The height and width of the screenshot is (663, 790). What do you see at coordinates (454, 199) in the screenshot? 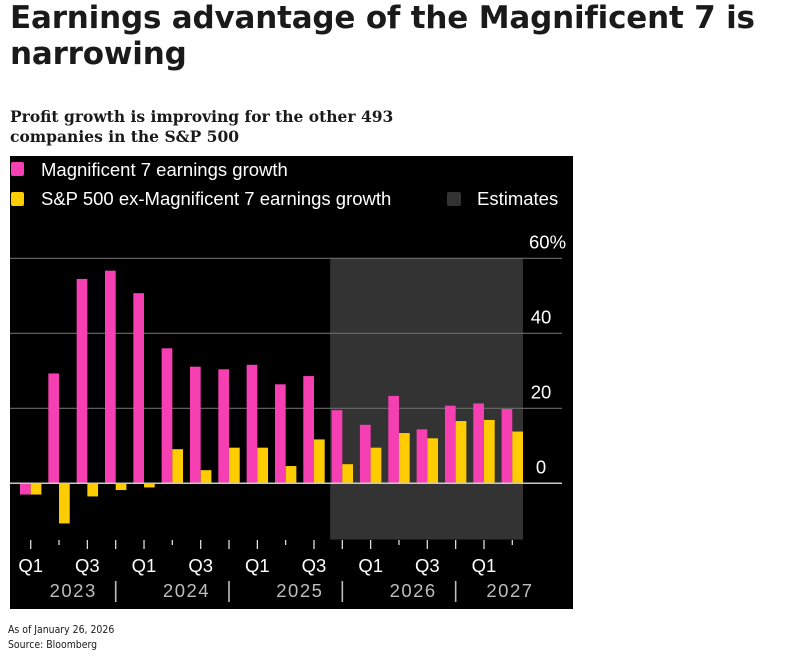
I see `legend-swatch-estimates` at bounding box center [454, 199].